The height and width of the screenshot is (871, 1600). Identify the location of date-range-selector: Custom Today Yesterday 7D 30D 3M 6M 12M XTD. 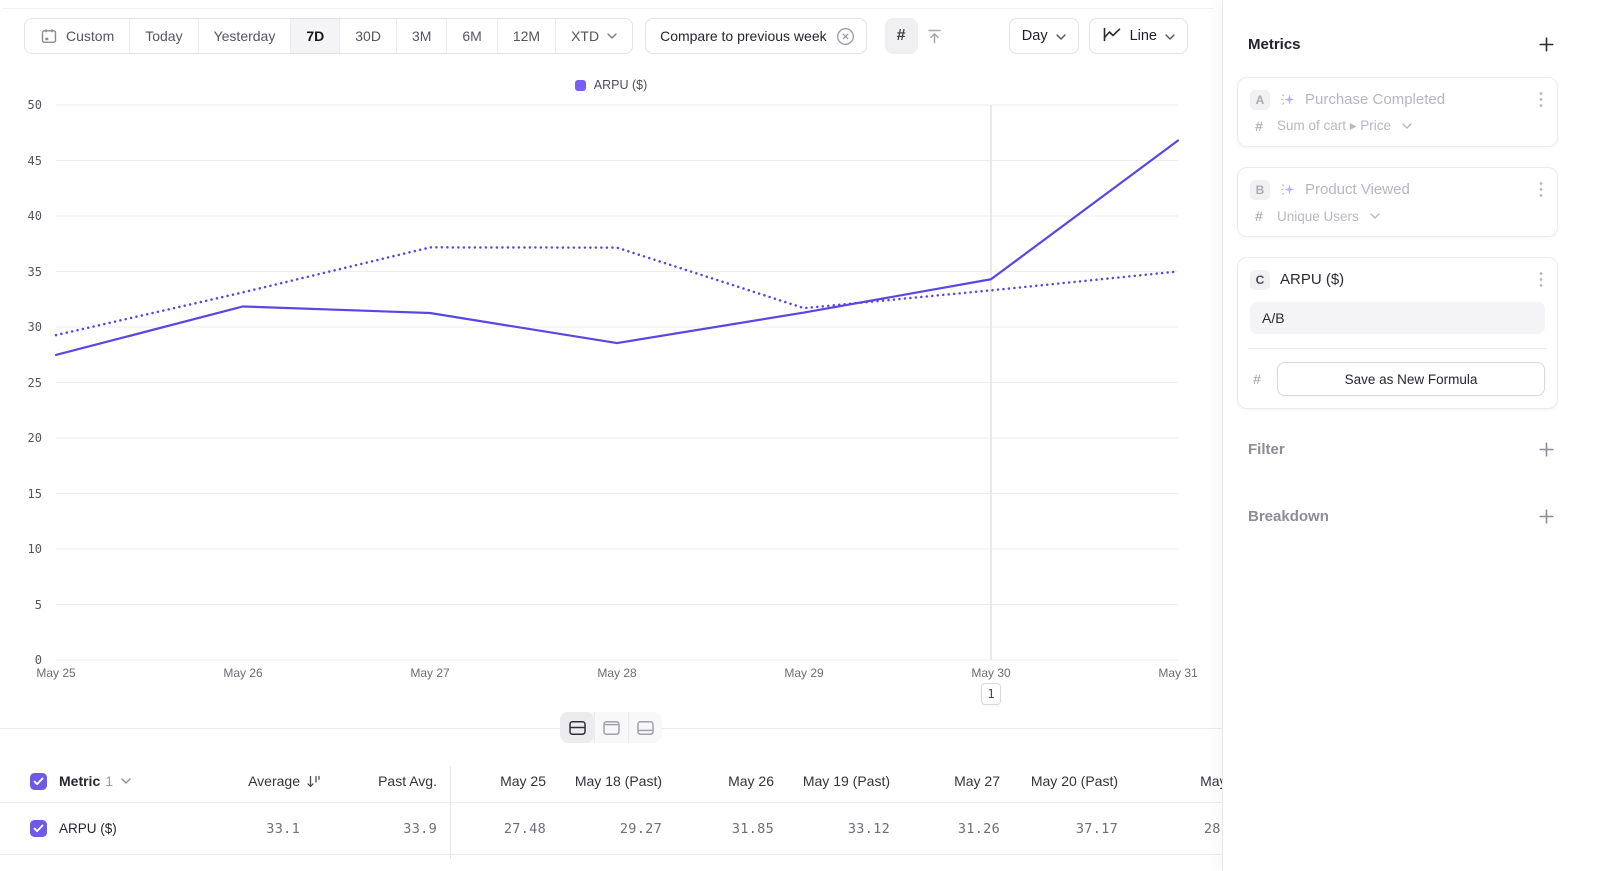
(329, 36).